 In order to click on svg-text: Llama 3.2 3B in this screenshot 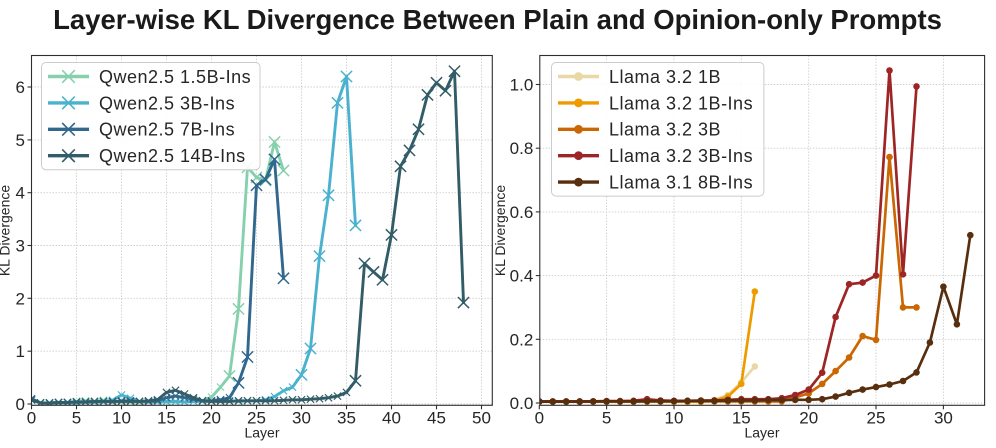, I will do `click(665, 130)`.